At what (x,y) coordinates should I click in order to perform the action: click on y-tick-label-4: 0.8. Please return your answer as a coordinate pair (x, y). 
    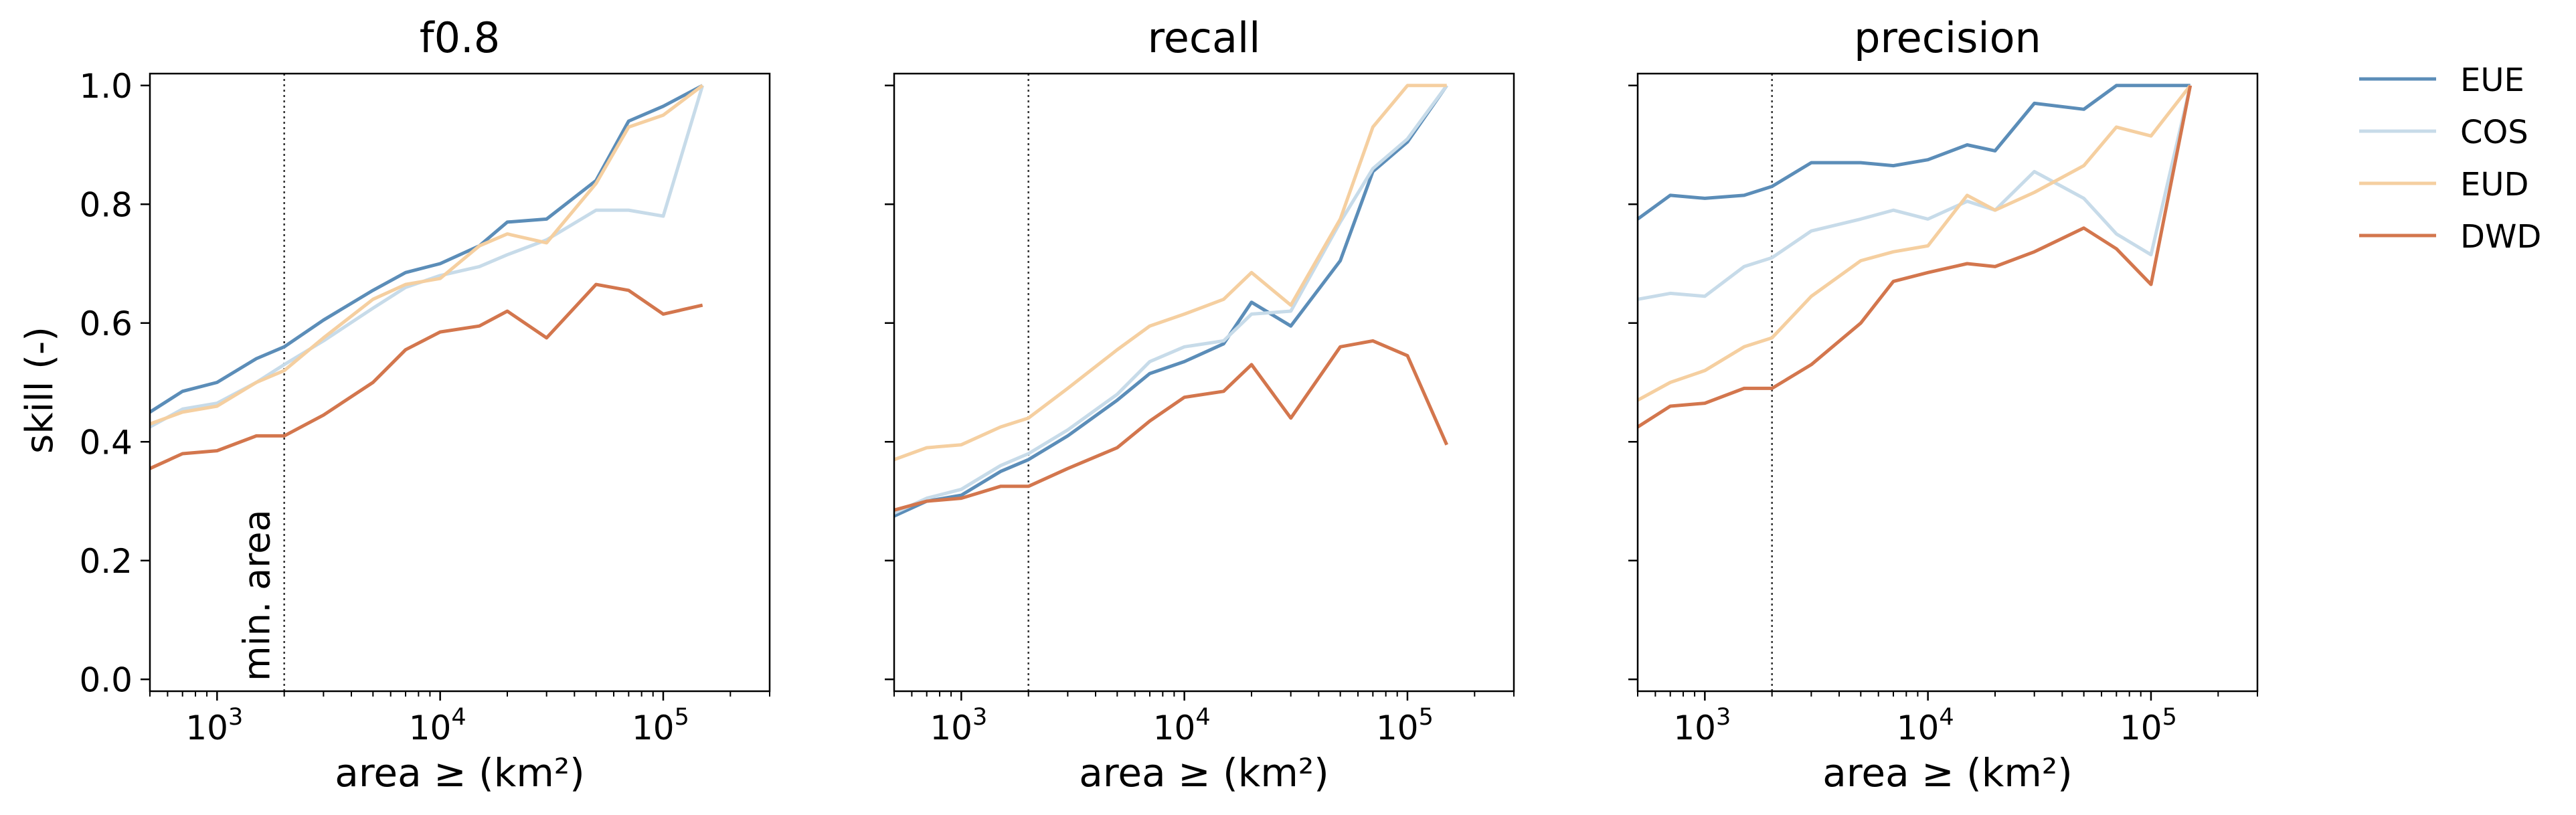
    Looking at the image, I should click on (106, 204).